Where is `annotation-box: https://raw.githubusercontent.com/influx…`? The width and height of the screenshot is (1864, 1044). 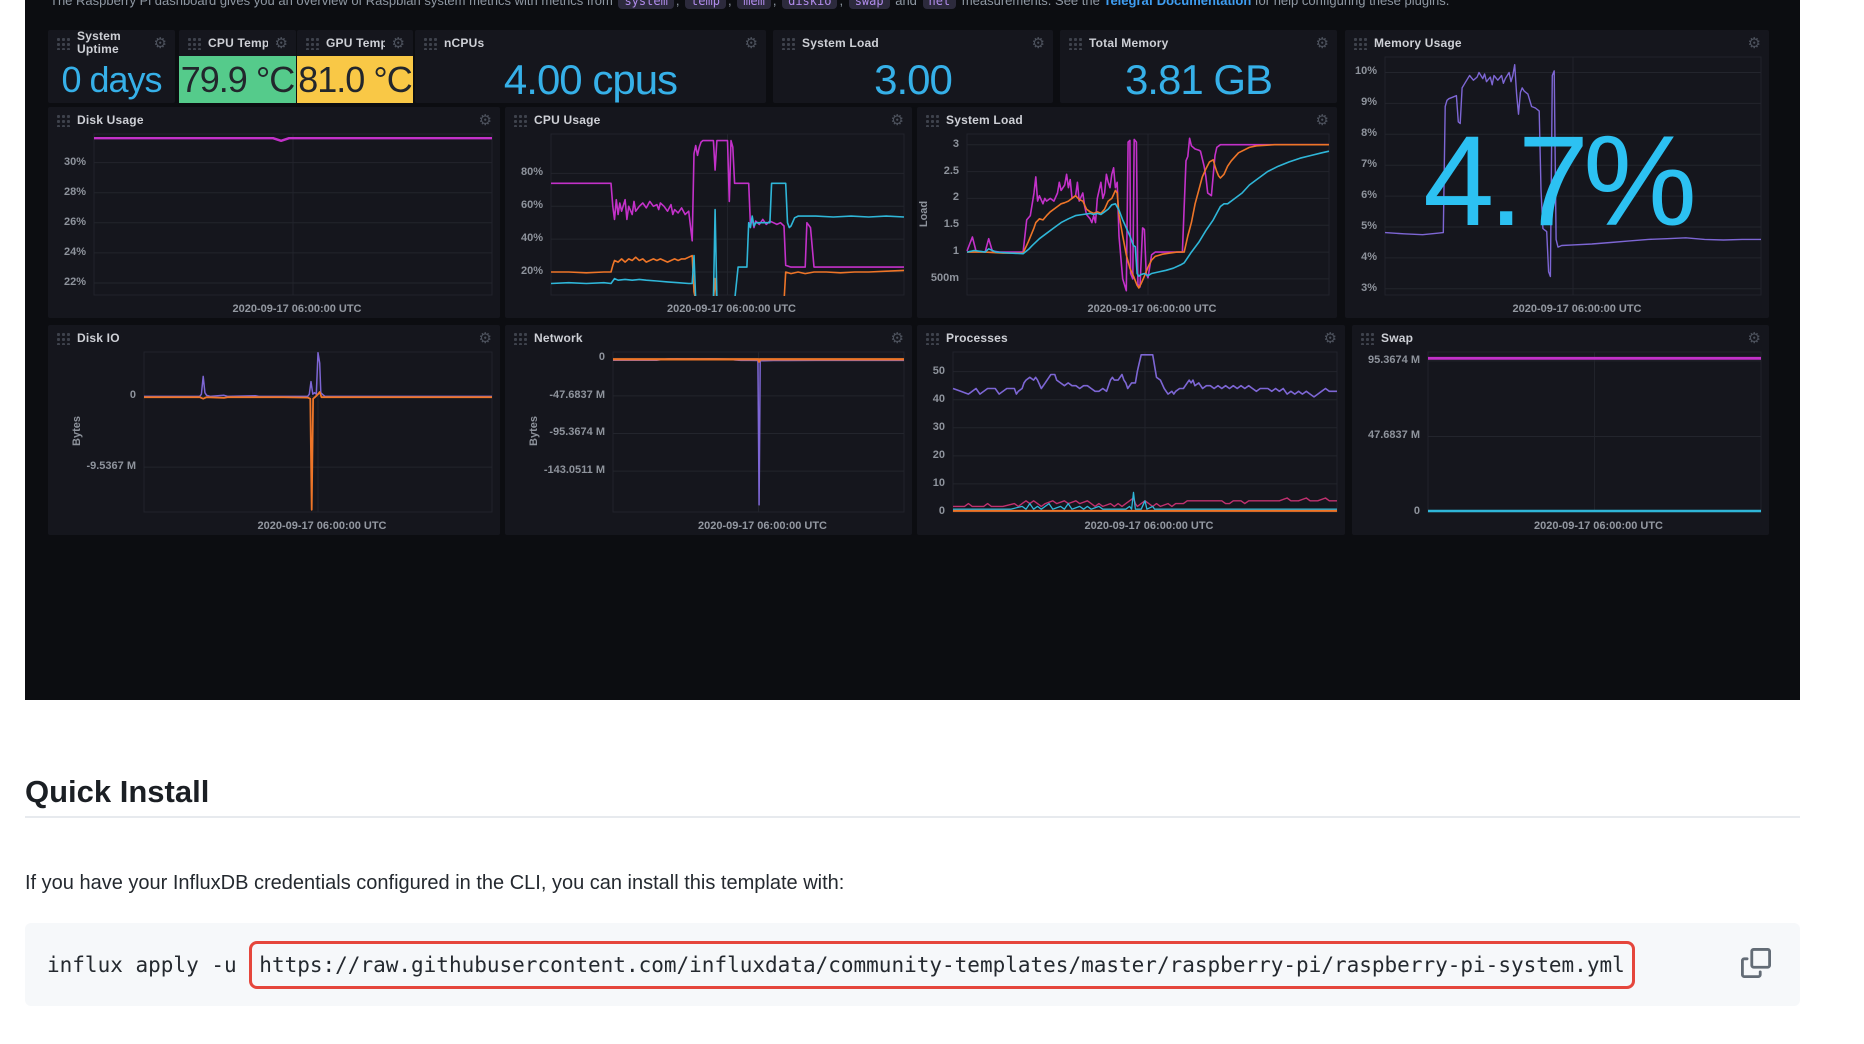 annotation-box: https://raw.githubusercontent.com/influx… is located at coordinates (942, 964).